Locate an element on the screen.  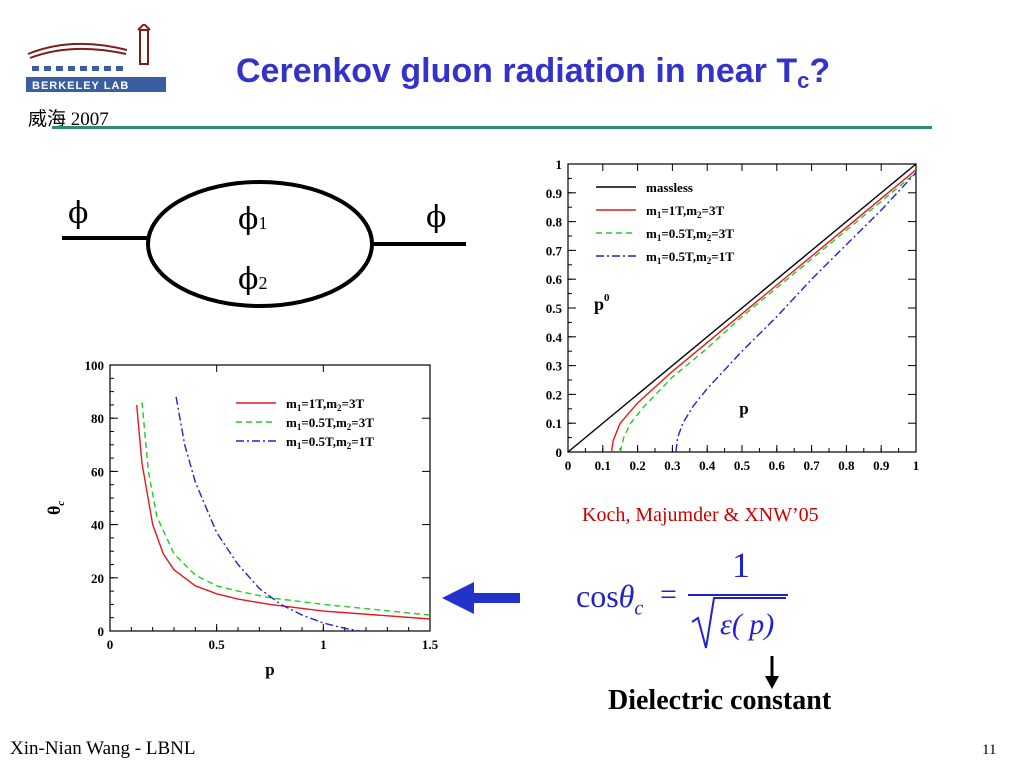
y-tick-label: 0.2 is located at coordinates (554, 394).